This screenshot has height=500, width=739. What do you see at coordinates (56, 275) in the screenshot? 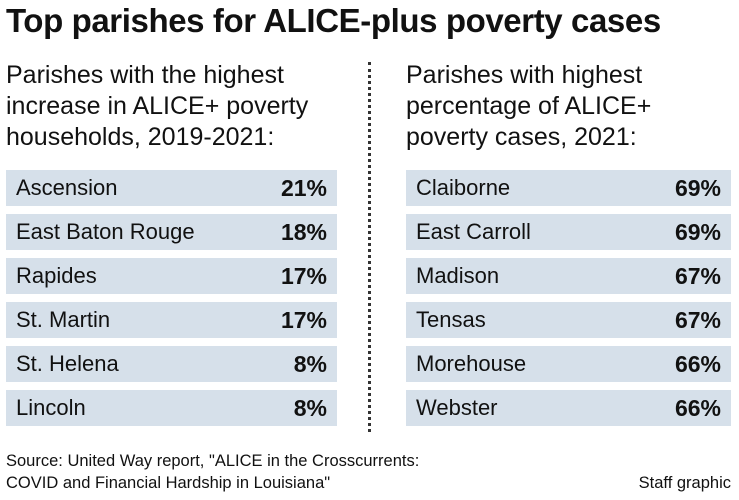
I see `parish-name: Rapides` at bounding box center [56, 275].